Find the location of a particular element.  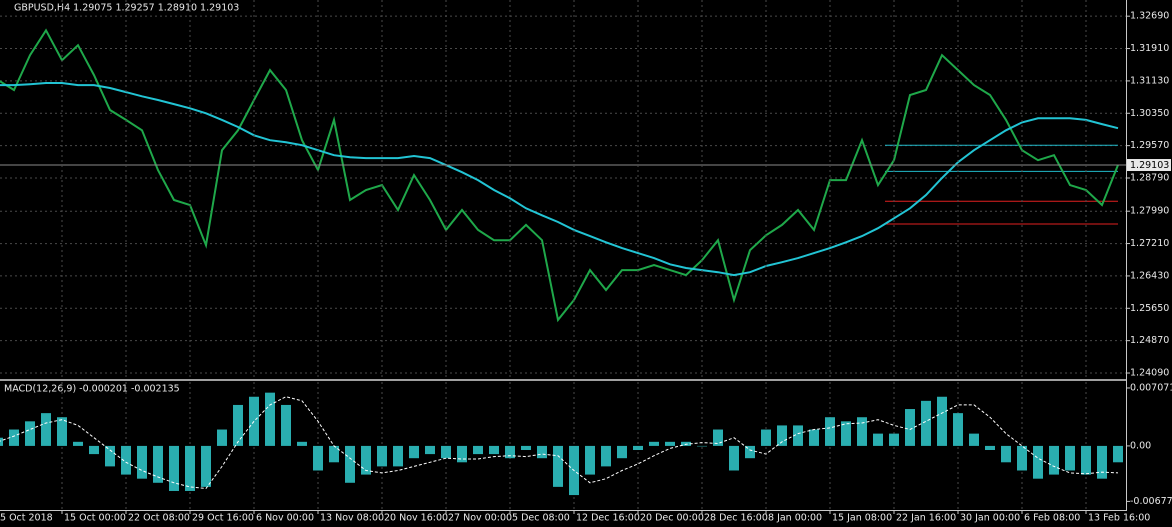

x-tick-label: 30 Jan 00:00 is located at coordinates (990, 518).